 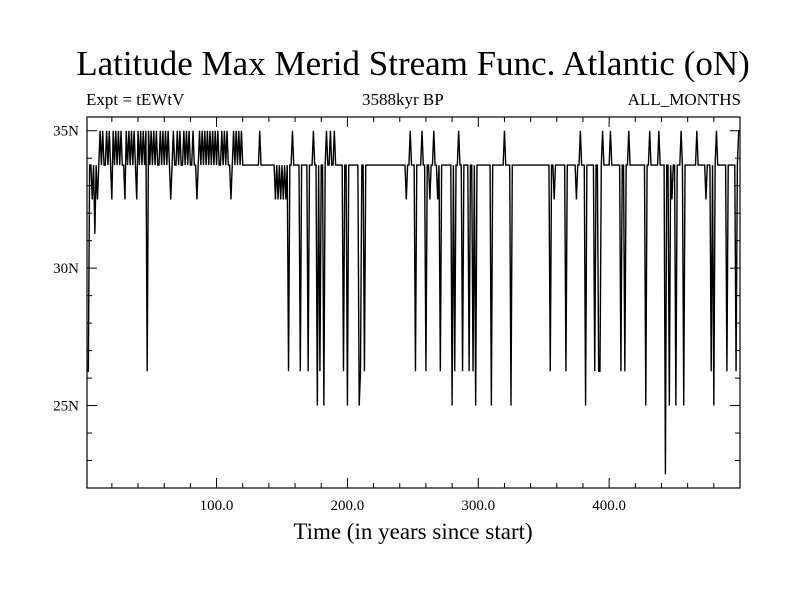 I want to click on experiment-label: Expt = tEWtV, so click(x=135, y=99).